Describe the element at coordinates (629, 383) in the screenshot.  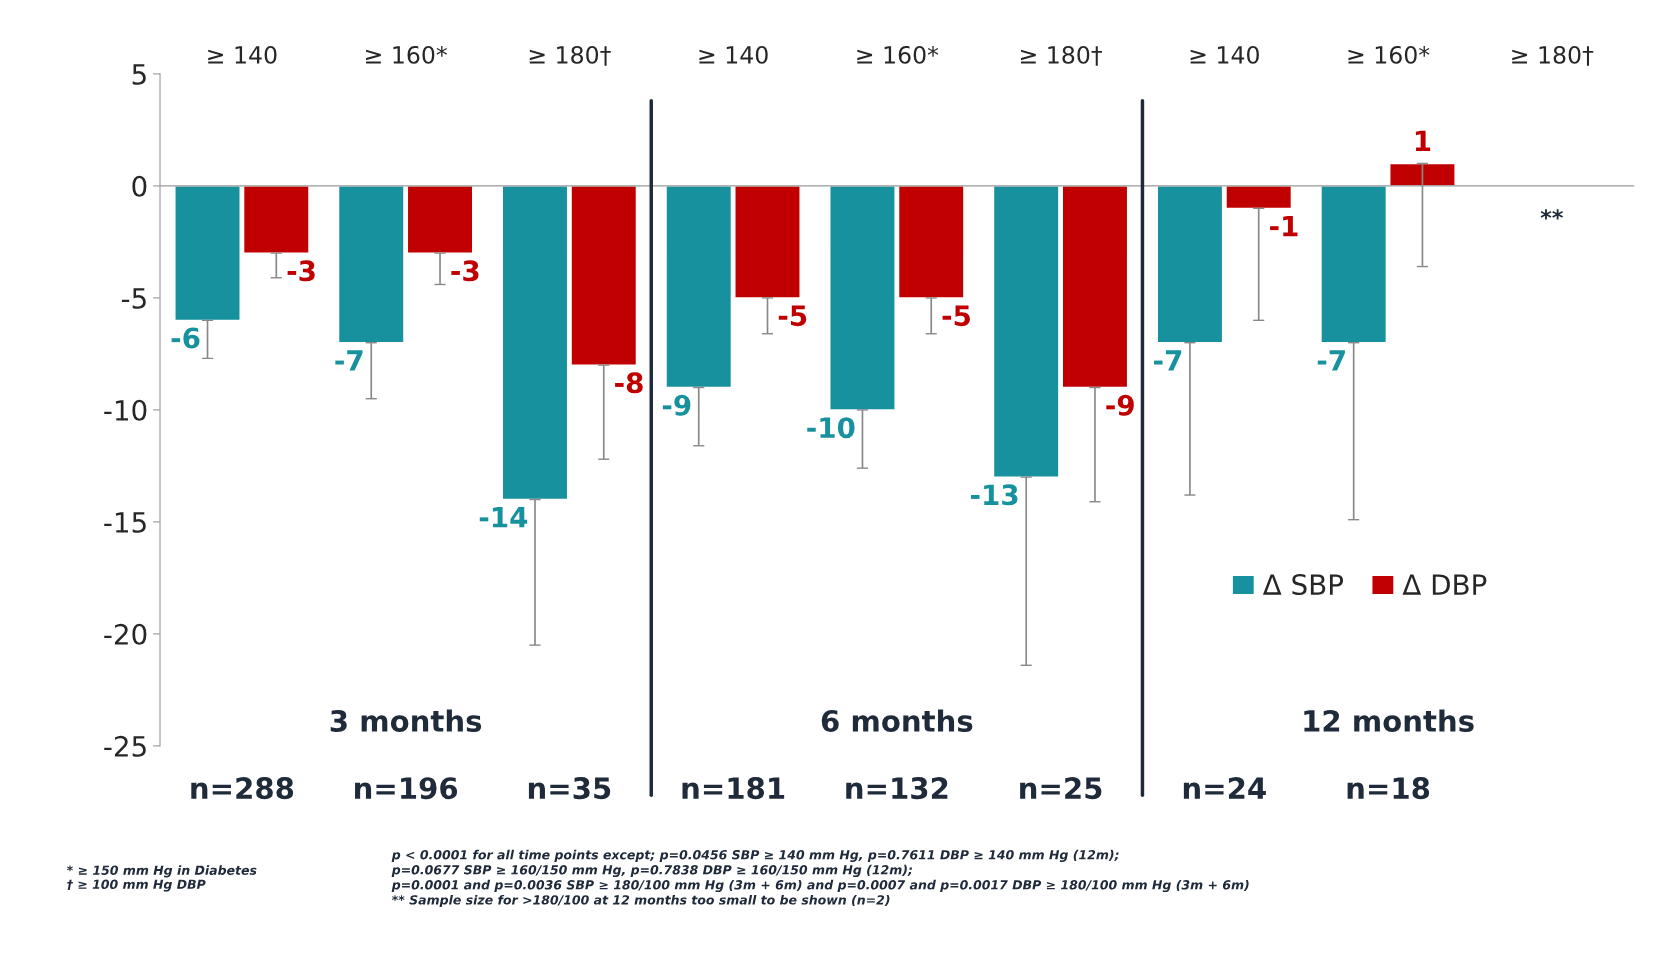
I see `data-label: -8` at that location.